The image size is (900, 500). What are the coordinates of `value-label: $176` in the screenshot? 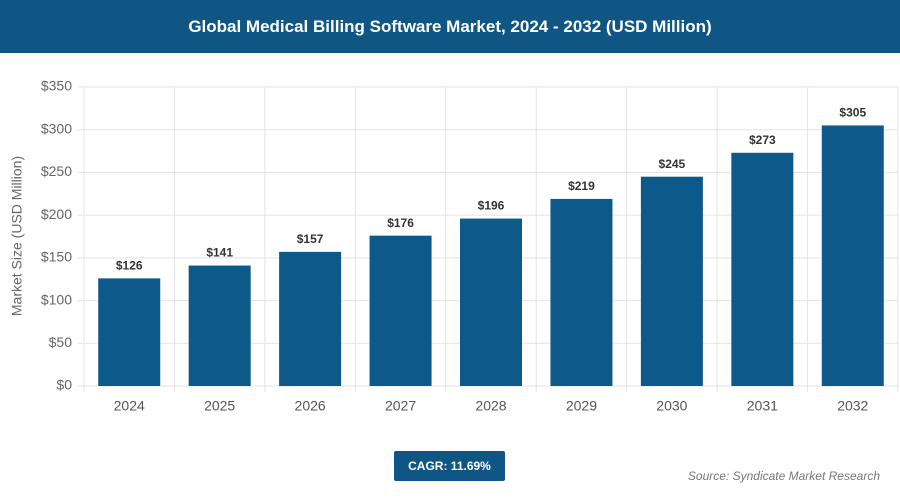 It's located at (400, 223).